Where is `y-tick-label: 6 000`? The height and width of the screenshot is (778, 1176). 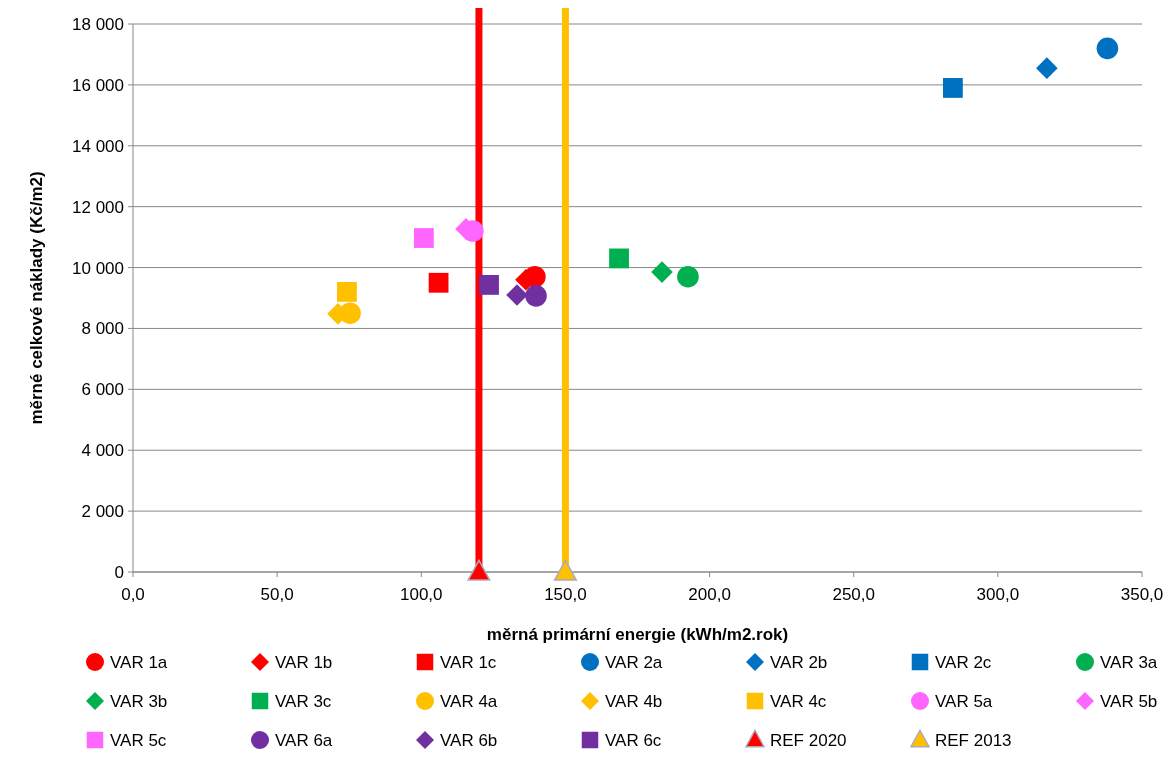 y-tick-label: 6 000 is located at coordinates (102, 390).